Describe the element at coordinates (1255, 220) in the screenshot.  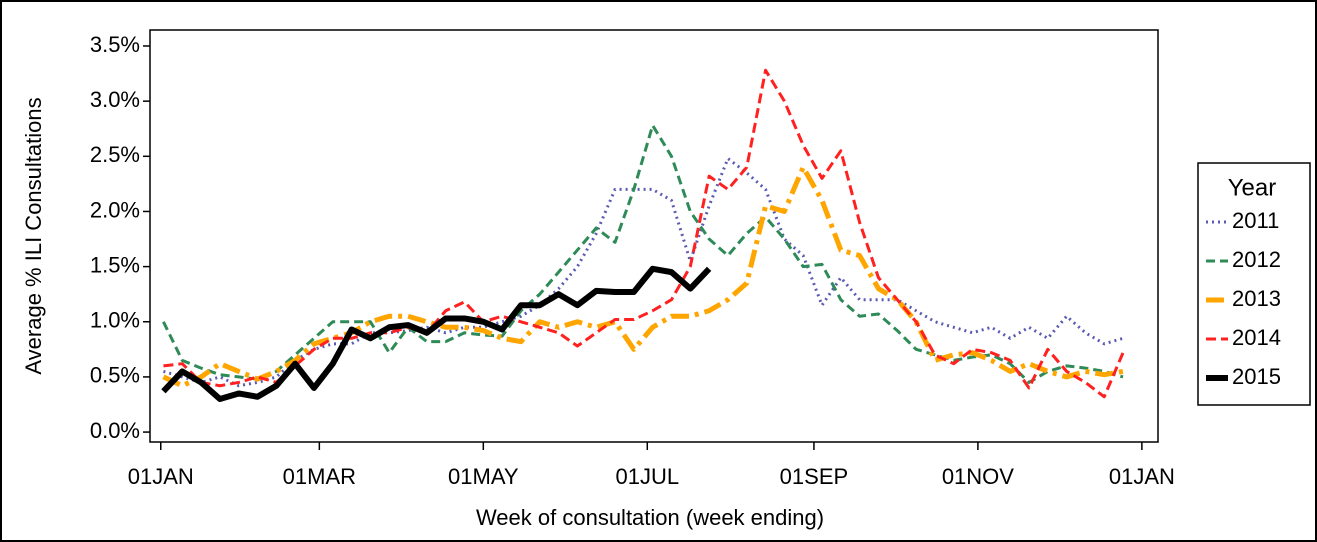
I see `legend-label: 2011` at that location.